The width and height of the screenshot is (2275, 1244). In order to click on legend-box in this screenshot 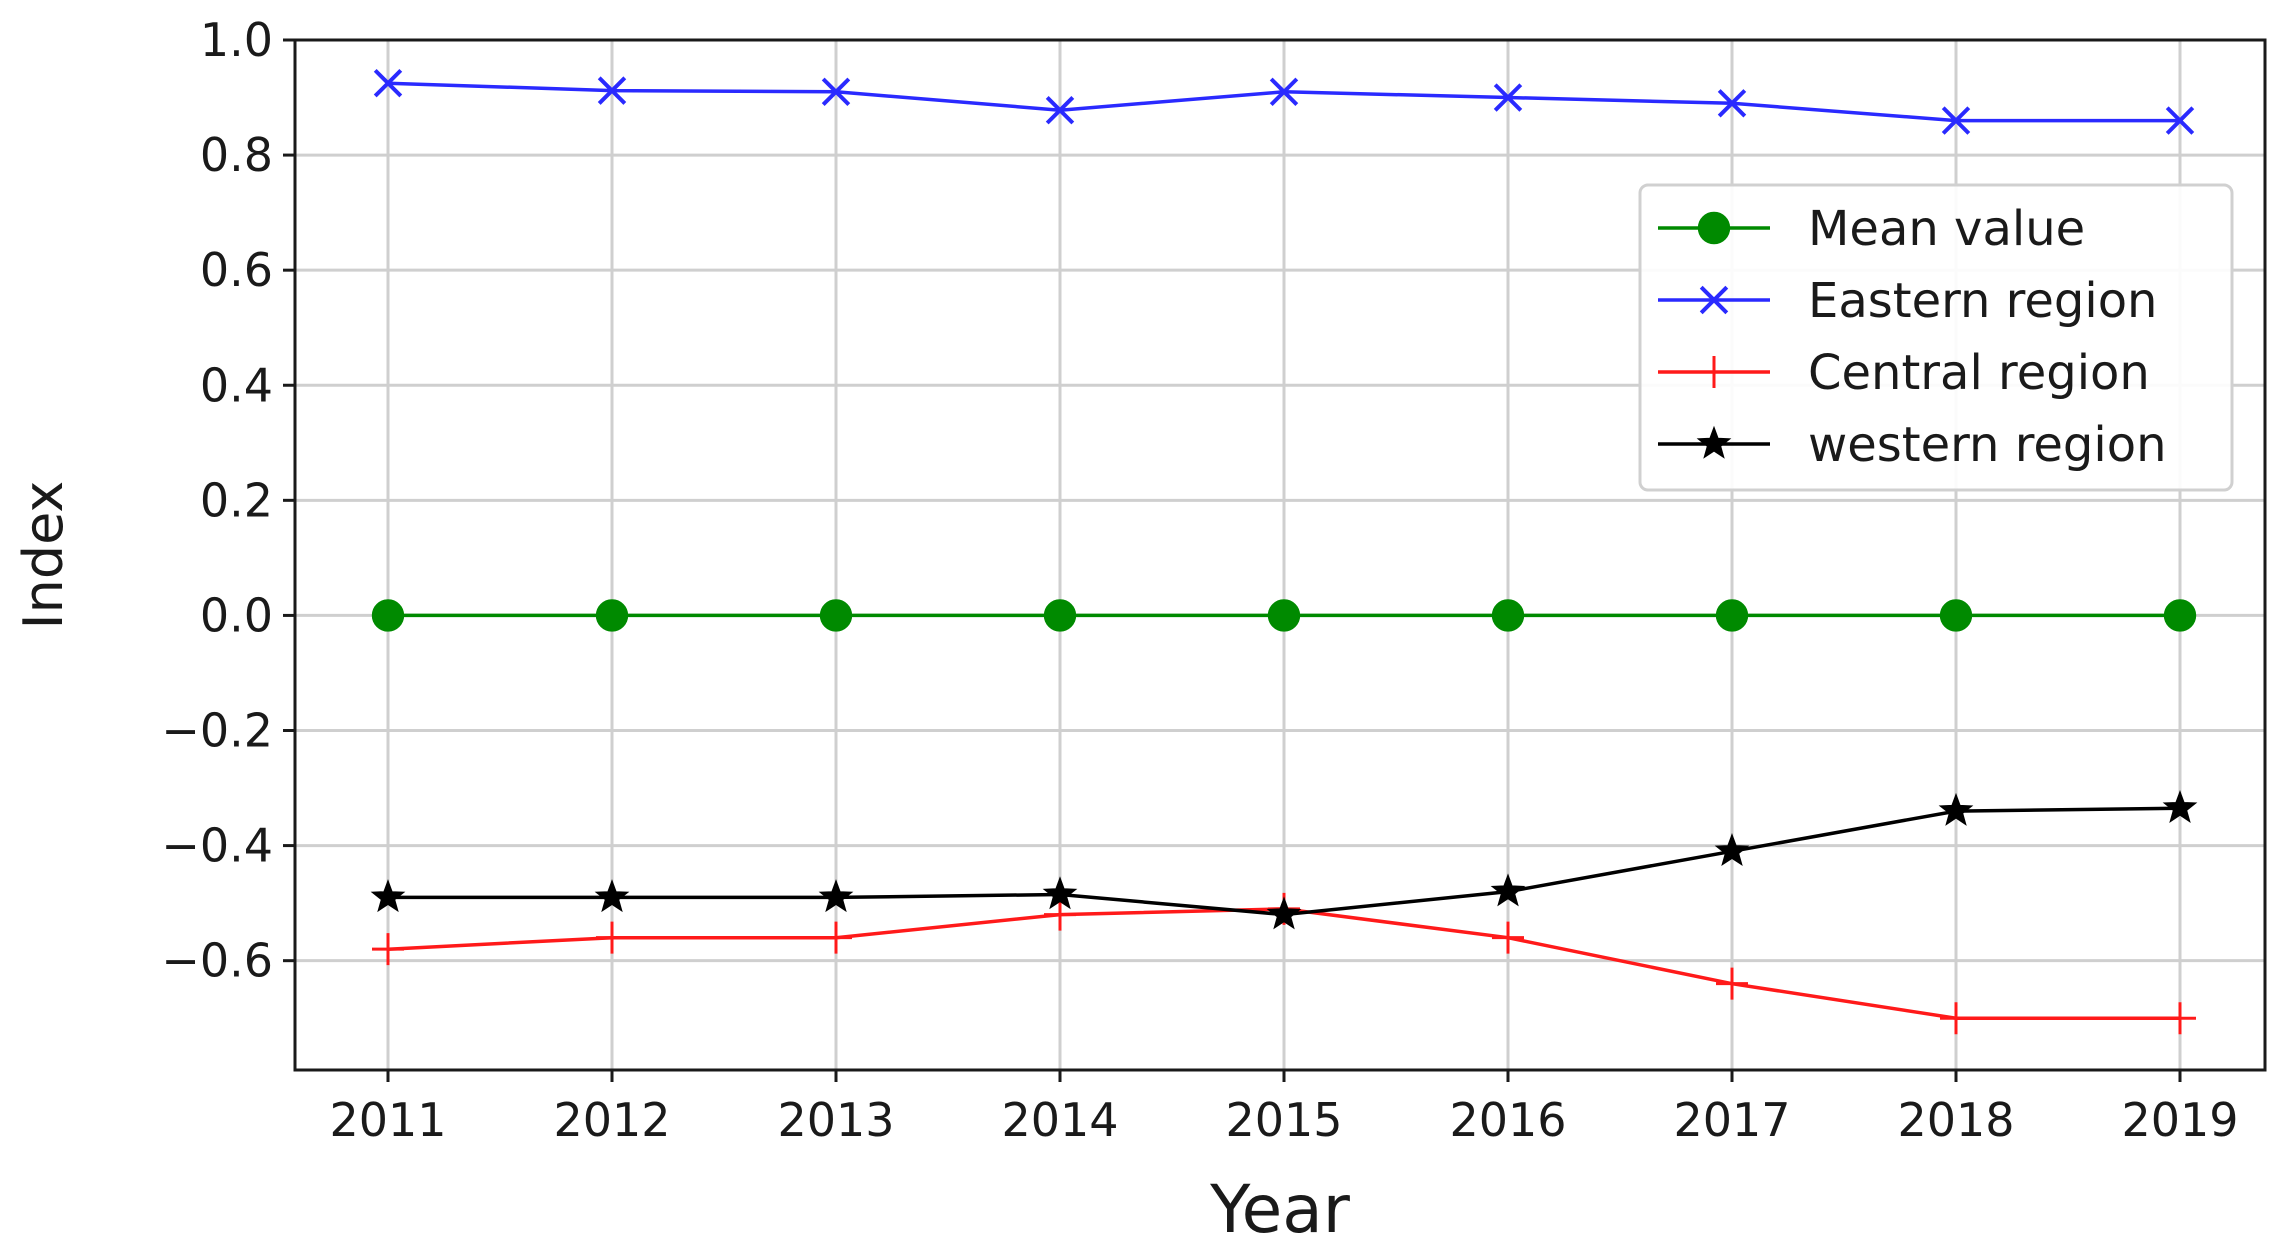, I will do `click(1936, 337)`.